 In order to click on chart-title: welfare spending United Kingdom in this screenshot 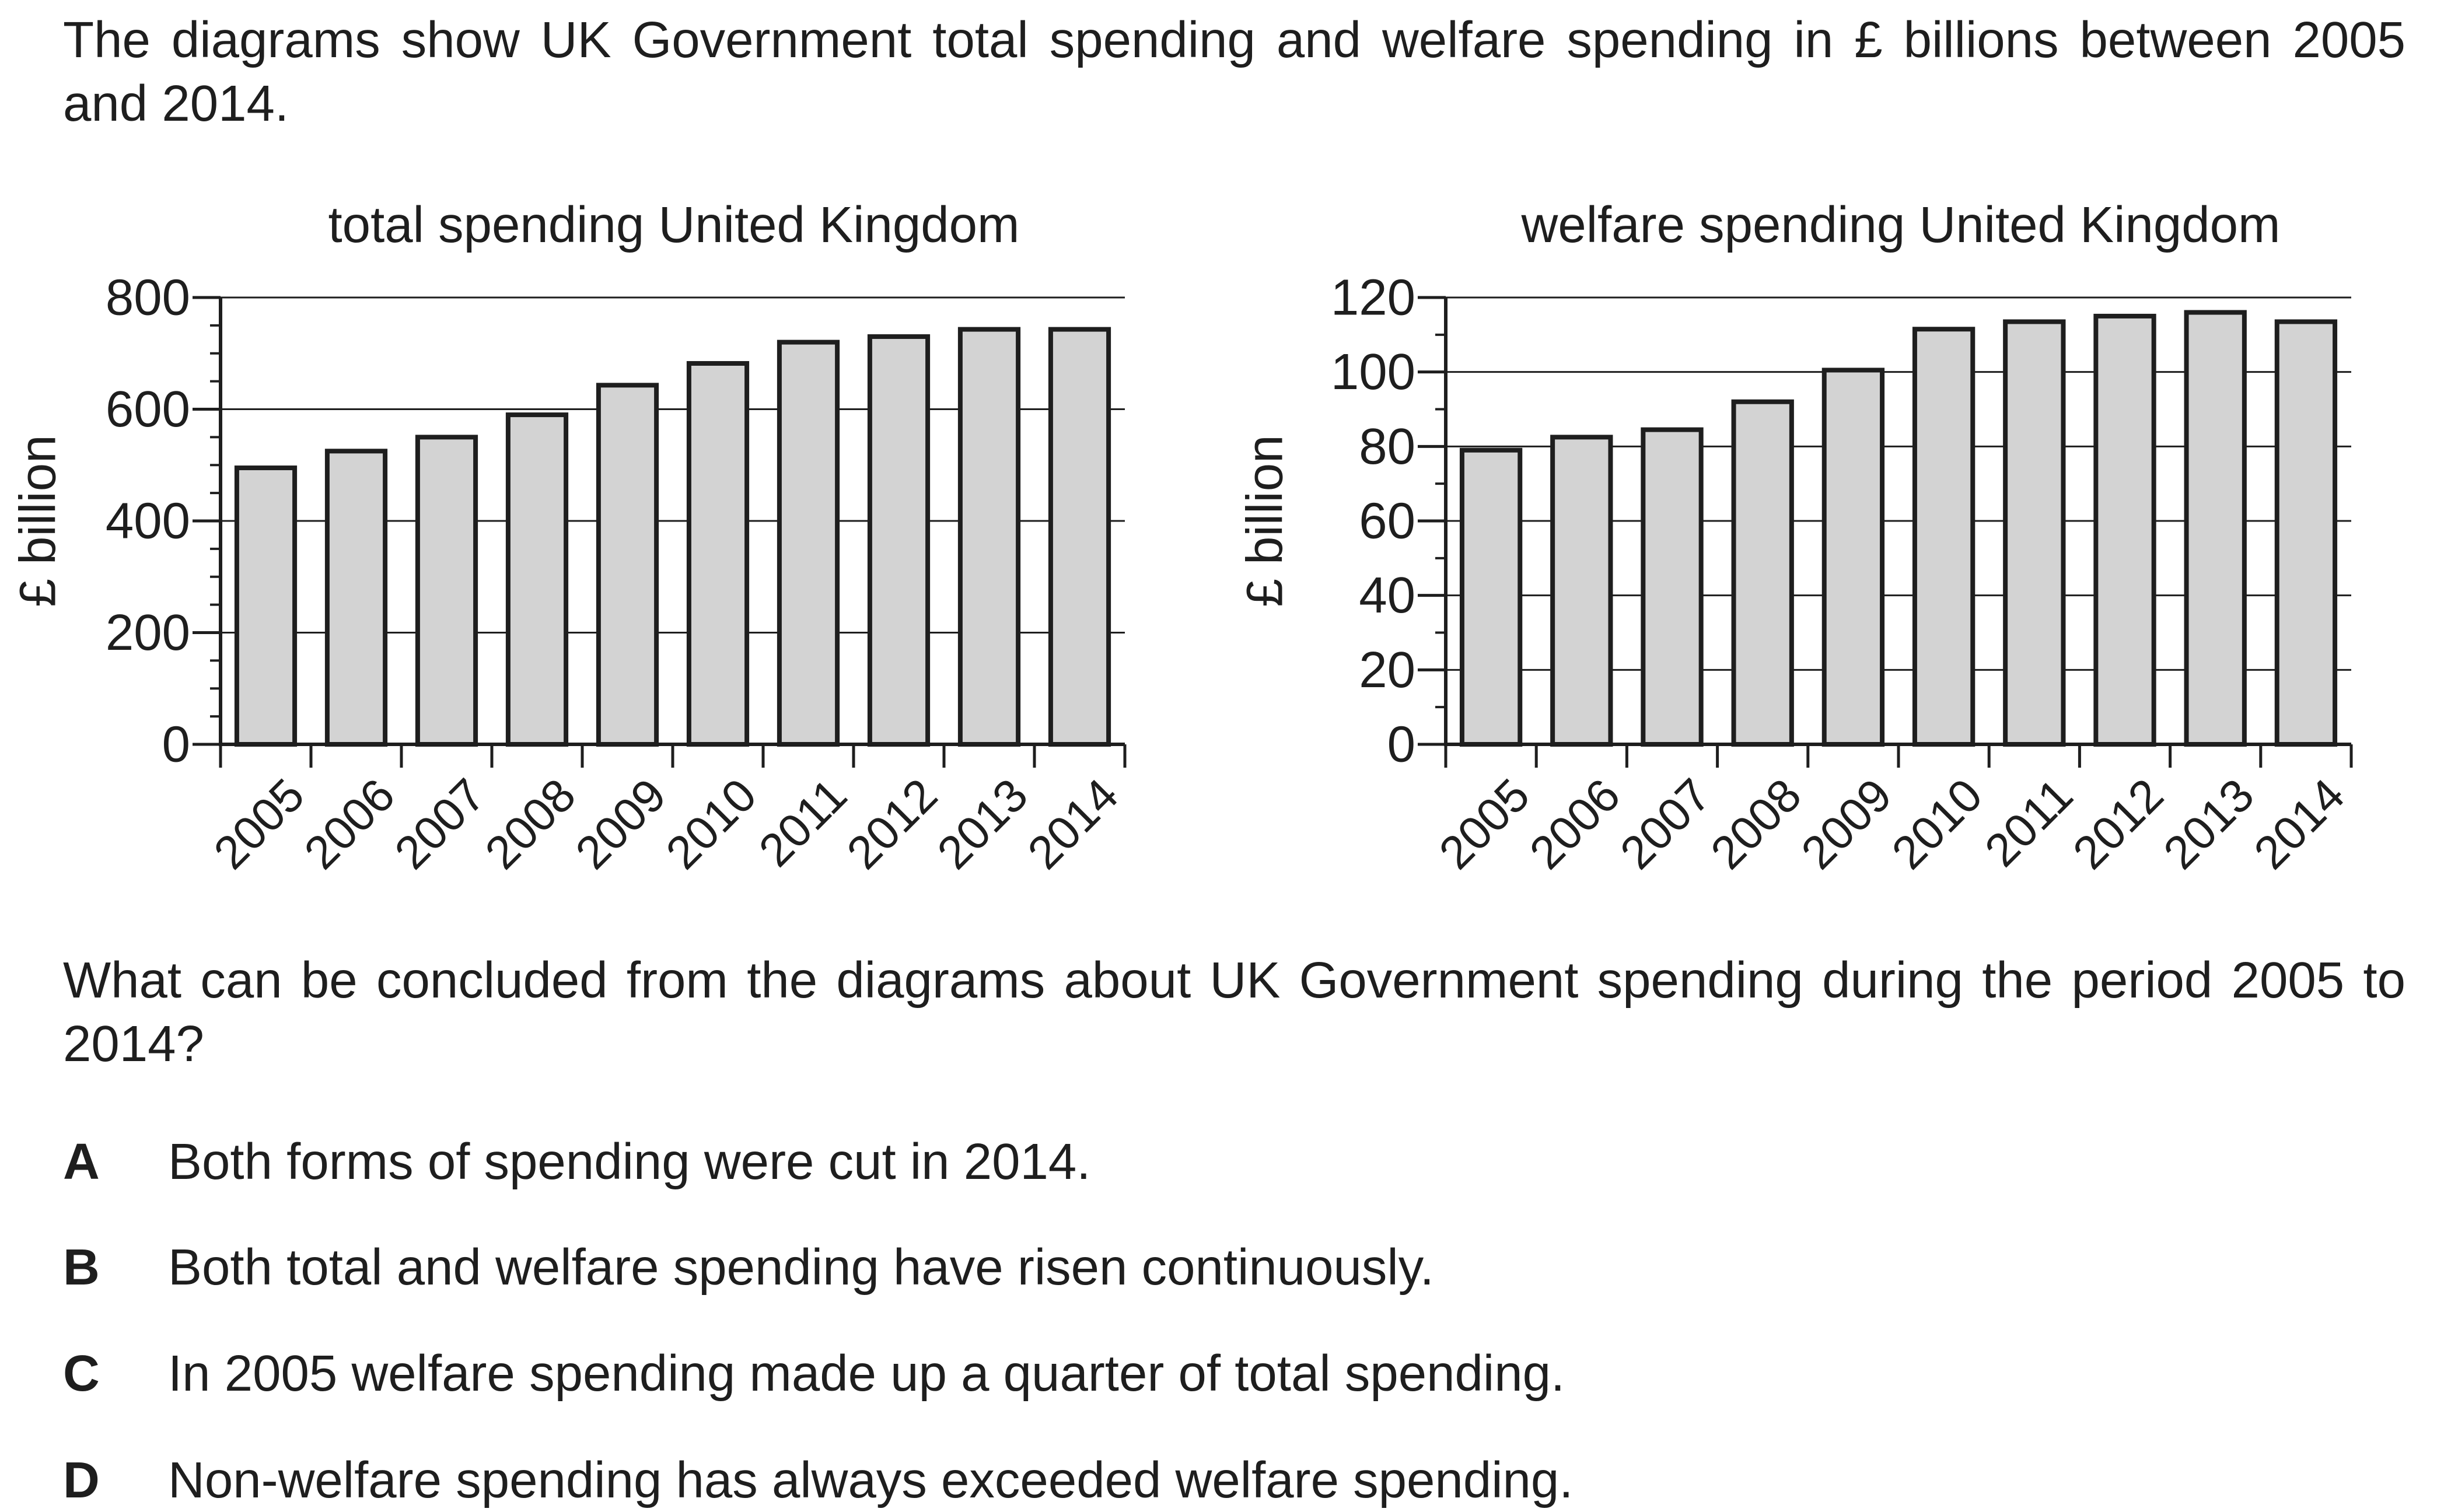, I will do `click(1901, 225)`.